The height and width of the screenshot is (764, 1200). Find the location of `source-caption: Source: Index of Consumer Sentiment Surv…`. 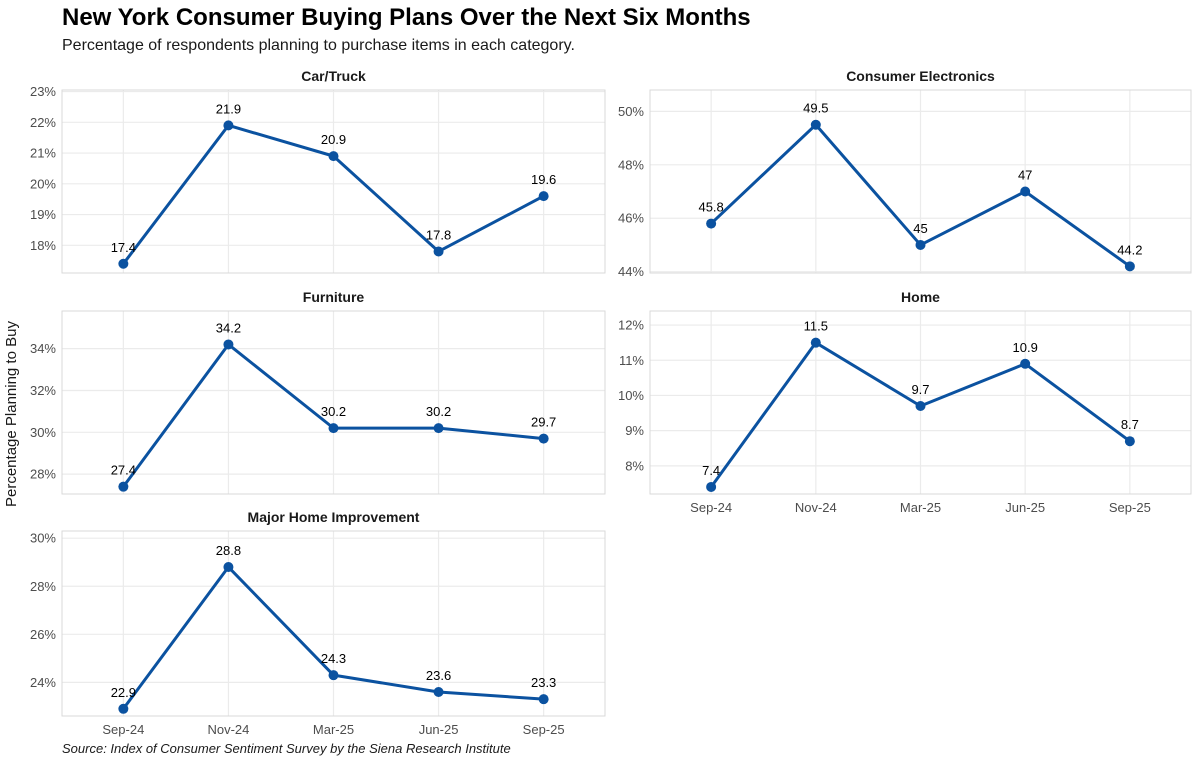

source-caption: Source: Index of Consumer Sentiment Surv… is located at coordinates (286, 748).